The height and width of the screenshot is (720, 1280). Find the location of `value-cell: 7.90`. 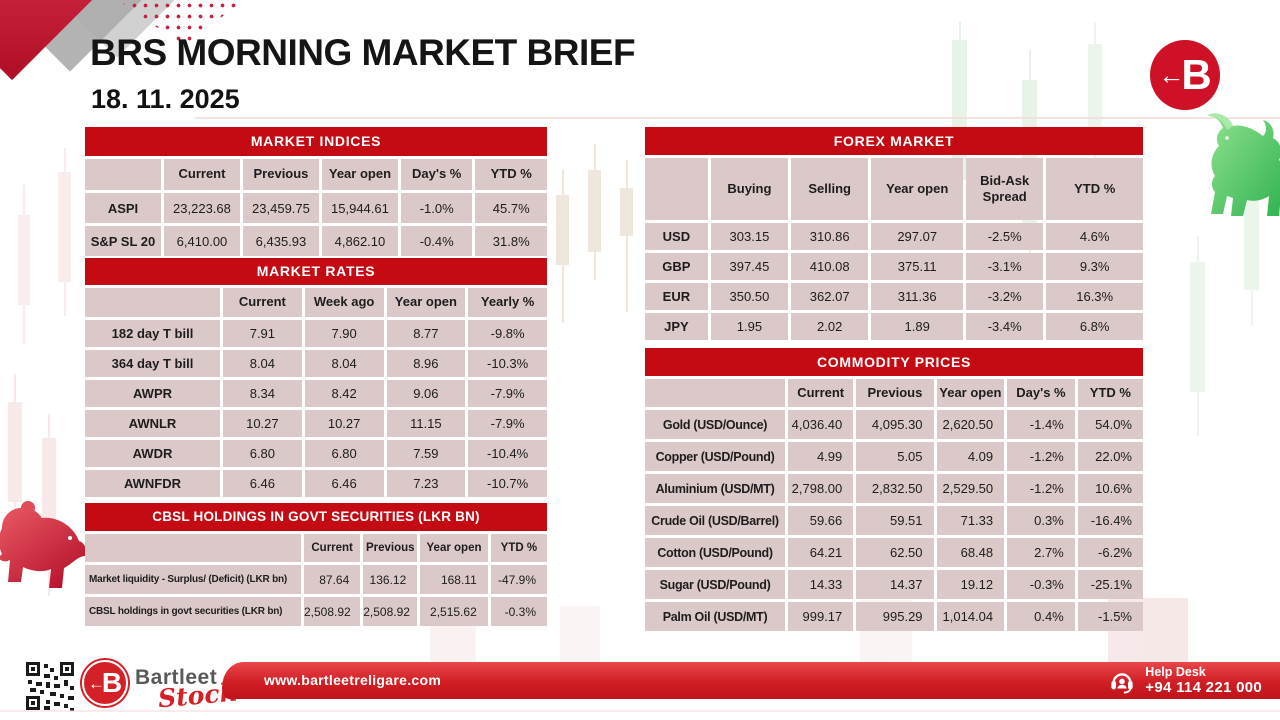

value-cell: 7.90 is located at coordinates (344, 333).